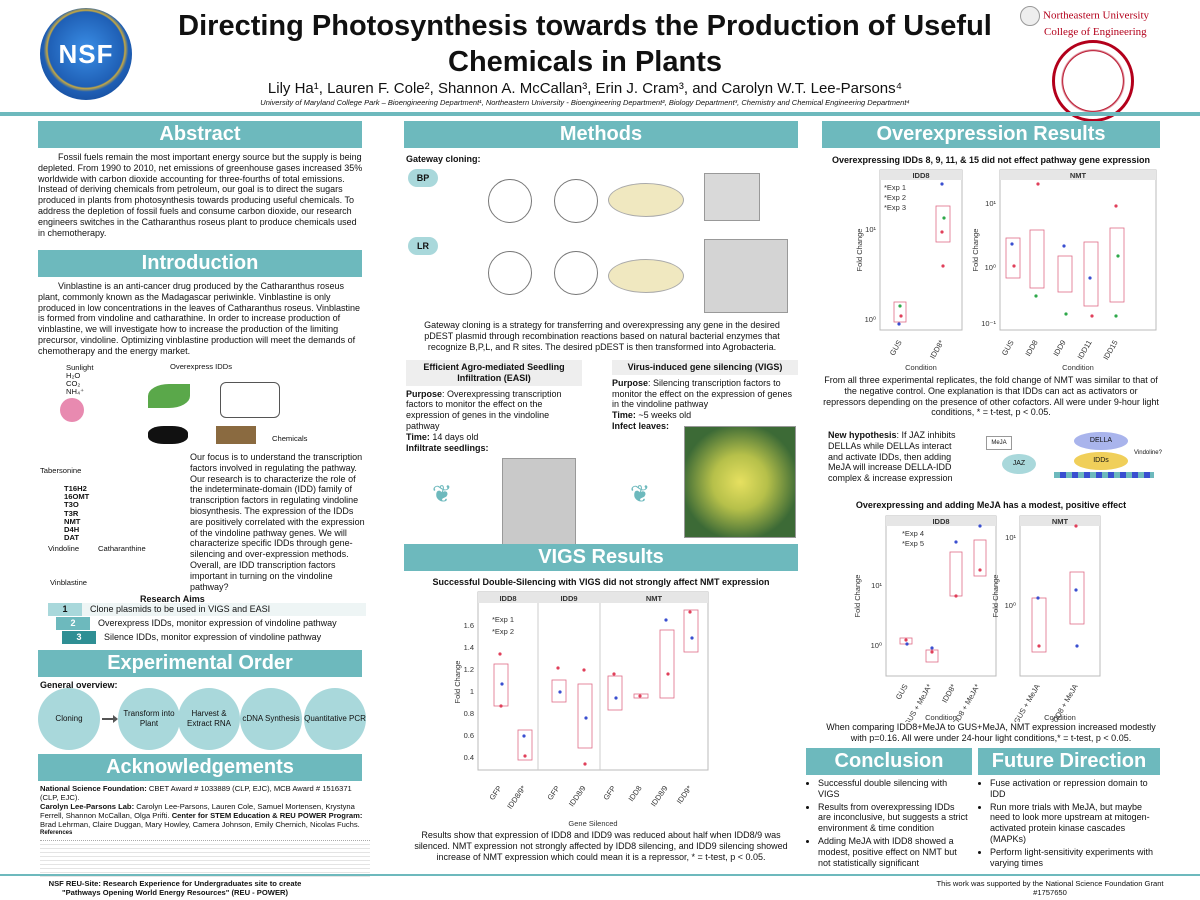  I want to click on plot2-xlabel-b: Condition, so click(1060, 717).